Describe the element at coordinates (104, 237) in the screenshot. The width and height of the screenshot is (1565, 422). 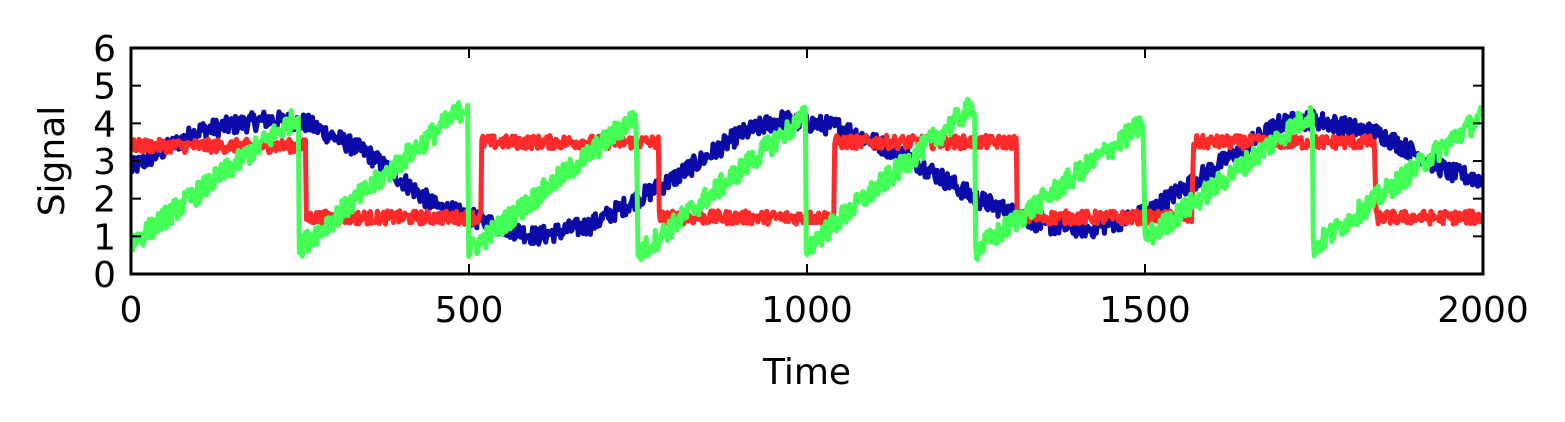
I see `y-tick-label: 1` at that location.